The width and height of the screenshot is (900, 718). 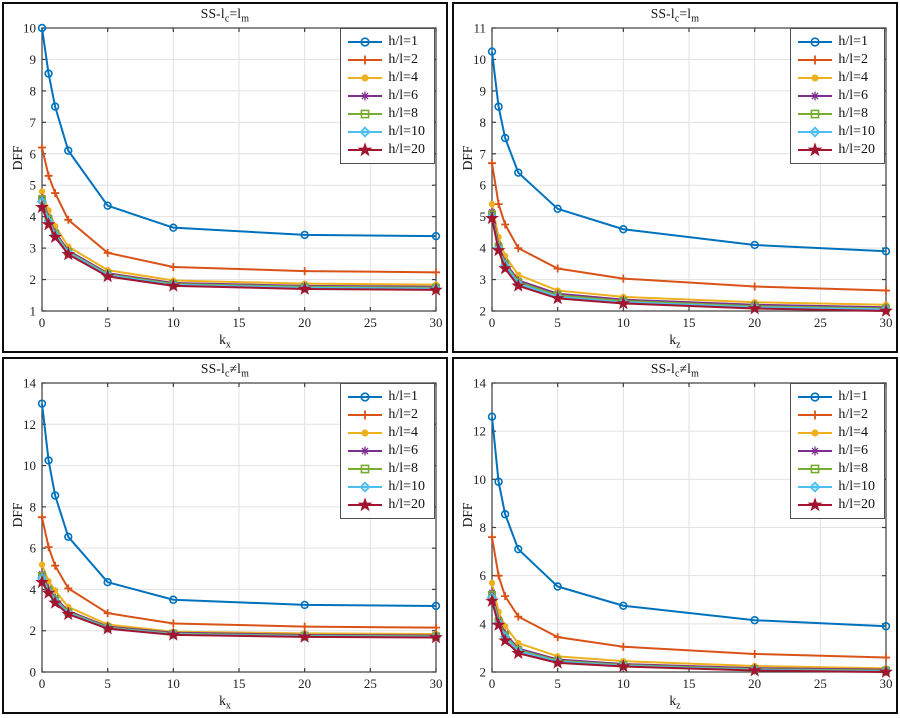 What do you see at coordinates (386, 150) in the screenshot?
I see `legend-item: h/l=20` at bounding box center [386, 150].